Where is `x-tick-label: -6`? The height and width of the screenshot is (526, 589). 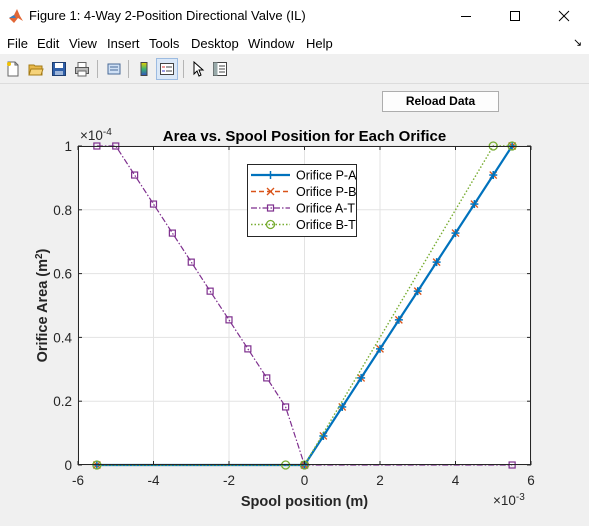 x-tick-label: -6 is located at coordinates (78, 480).